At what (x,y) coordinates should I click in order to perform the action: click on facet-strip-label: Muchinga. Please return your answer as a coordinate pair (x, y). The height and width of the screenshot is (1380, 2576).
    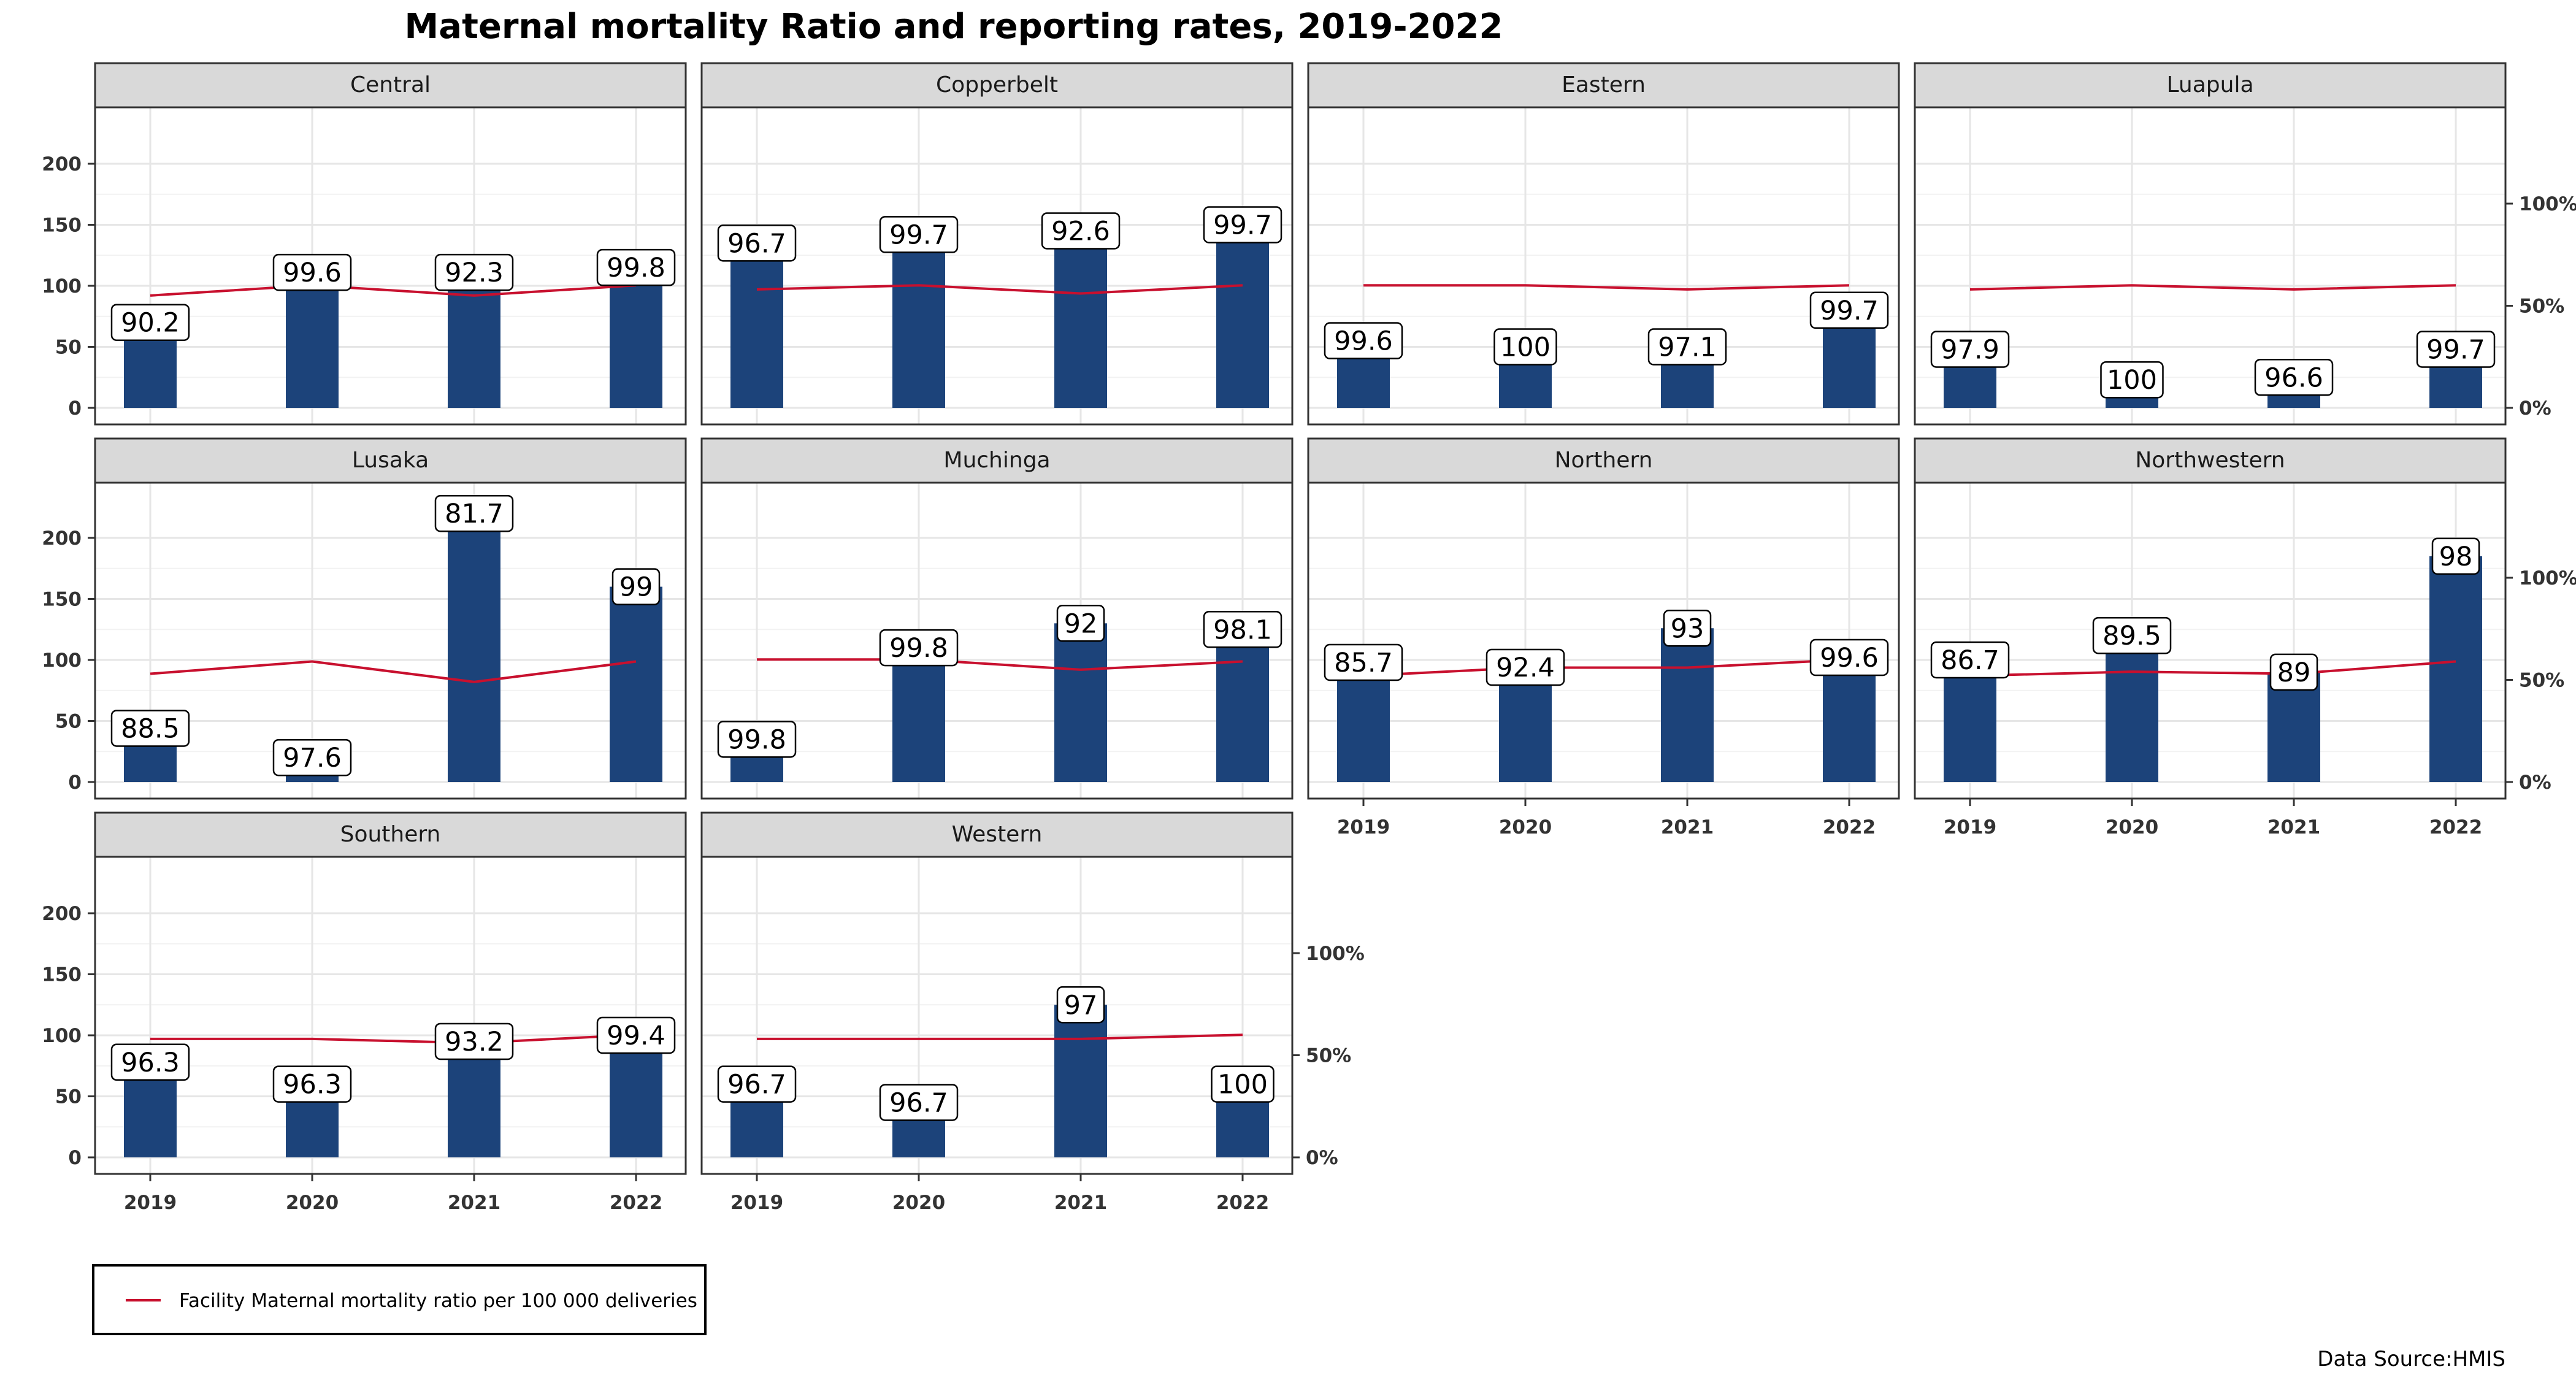
    Looking at the image, I should click on (996, 460).